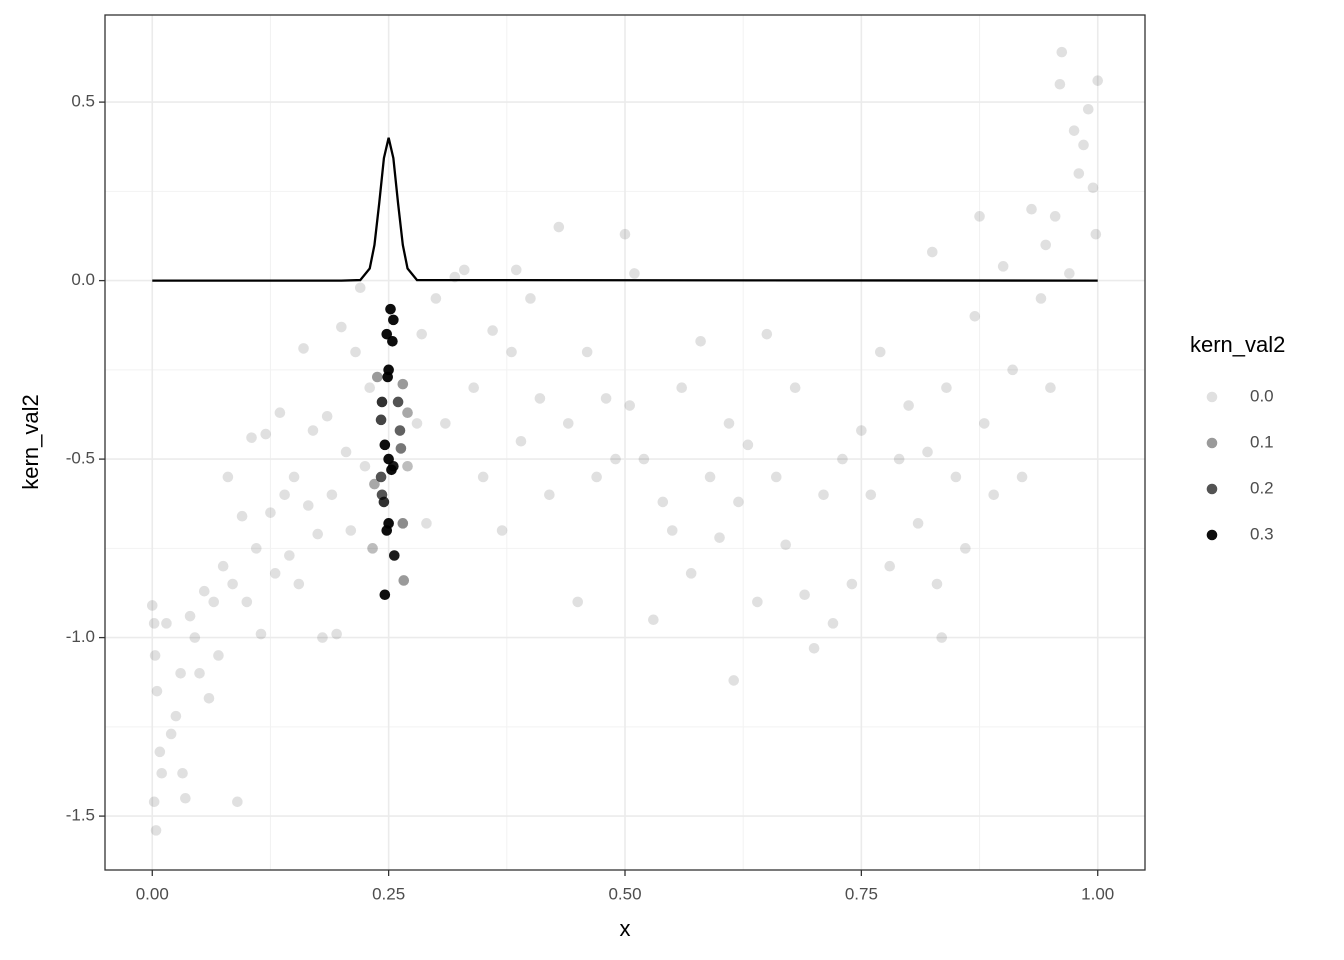 The image size is (1344, 960). I want to click on x-tick-label: 0.00, so click(152, 893).